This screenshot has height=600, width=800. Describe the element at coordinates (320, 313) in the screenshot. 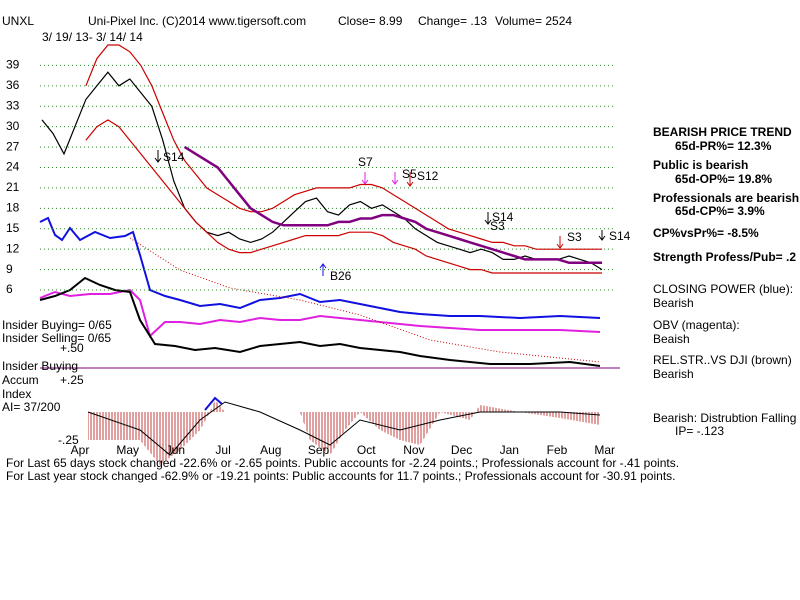

I see `obv` at that location.